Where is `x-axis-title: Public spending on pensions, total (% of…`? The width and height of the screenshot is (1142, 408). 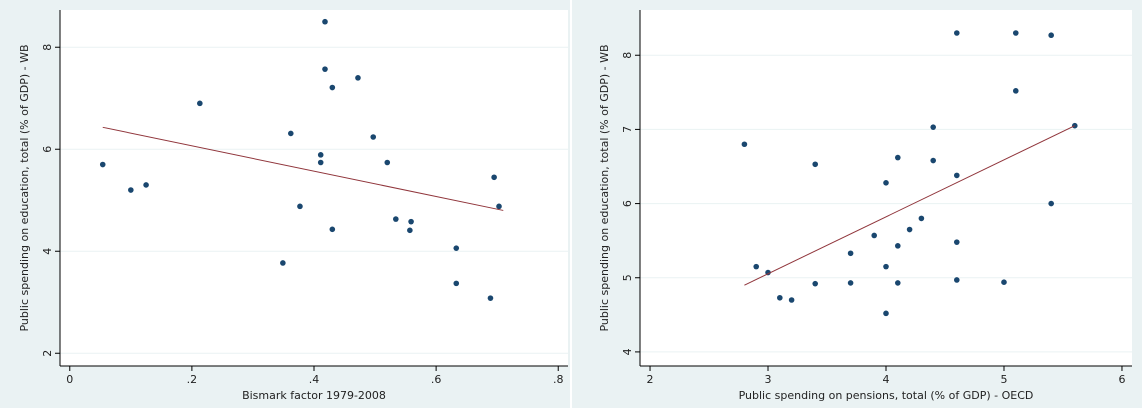
x-axis-title: Public spending on pensions, total (% of… is located at coordinates (886, 395).